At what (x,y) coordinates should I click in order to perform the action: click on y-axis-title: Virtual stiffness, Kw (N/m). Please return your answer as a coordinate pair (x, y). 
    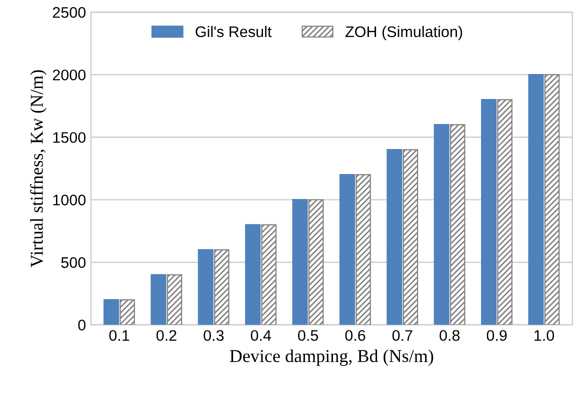
    Looking at the image, I should click on (38, 169).